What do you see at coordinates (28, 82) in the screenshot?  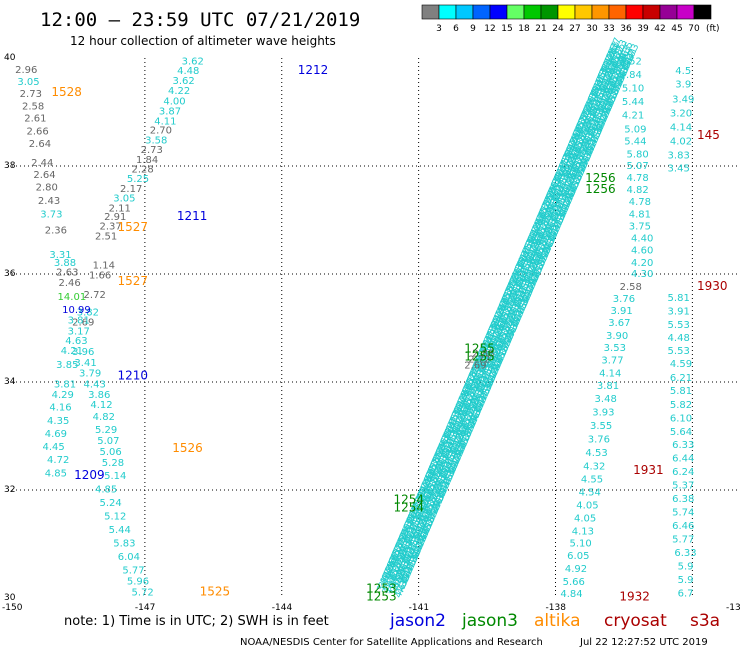 I see `swh-value: 3.05` at bounding box center [28, 82].